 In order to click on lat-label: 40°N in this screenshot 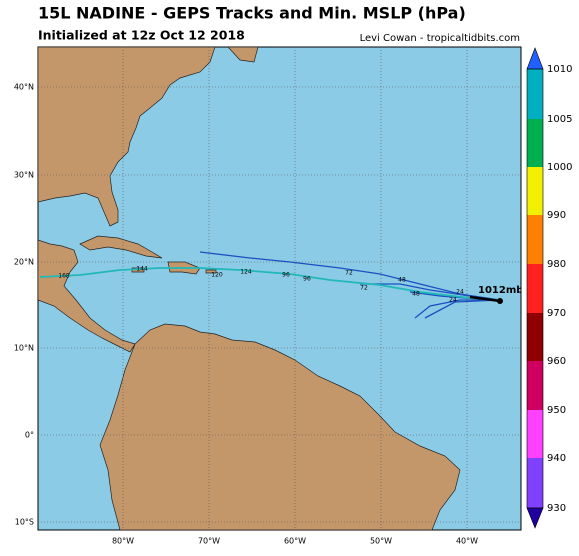, I will do `click(24, 87)`.